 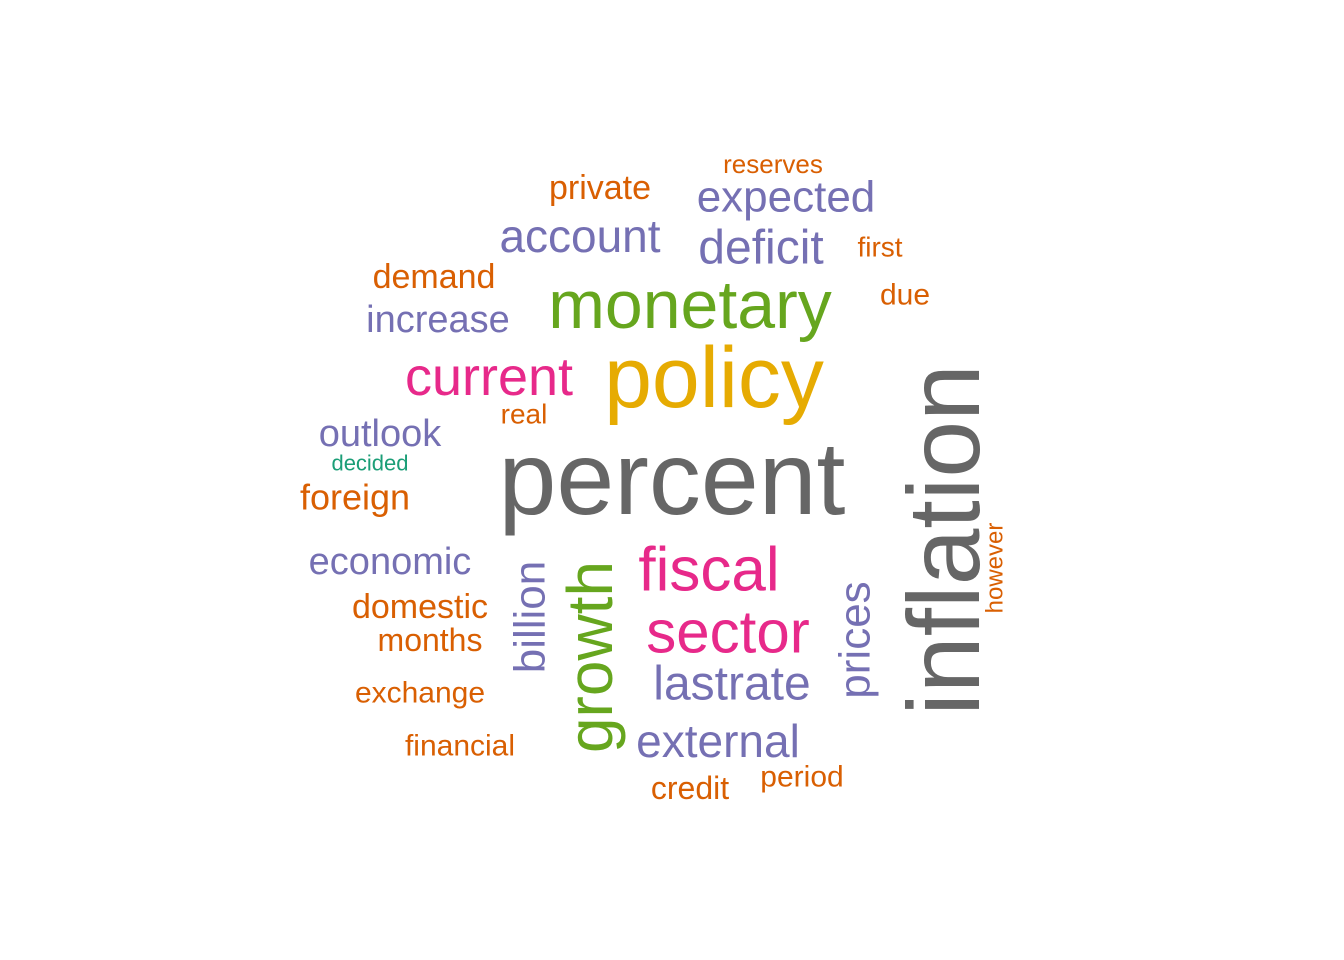 I want to click on word-decided: decided, so click(x=369, y=463).